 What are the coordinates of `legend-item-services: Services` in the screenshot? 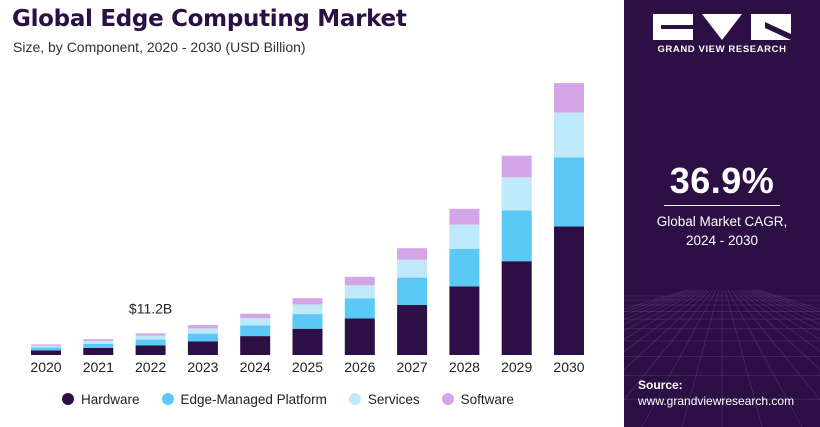 It's located at (384, 399).